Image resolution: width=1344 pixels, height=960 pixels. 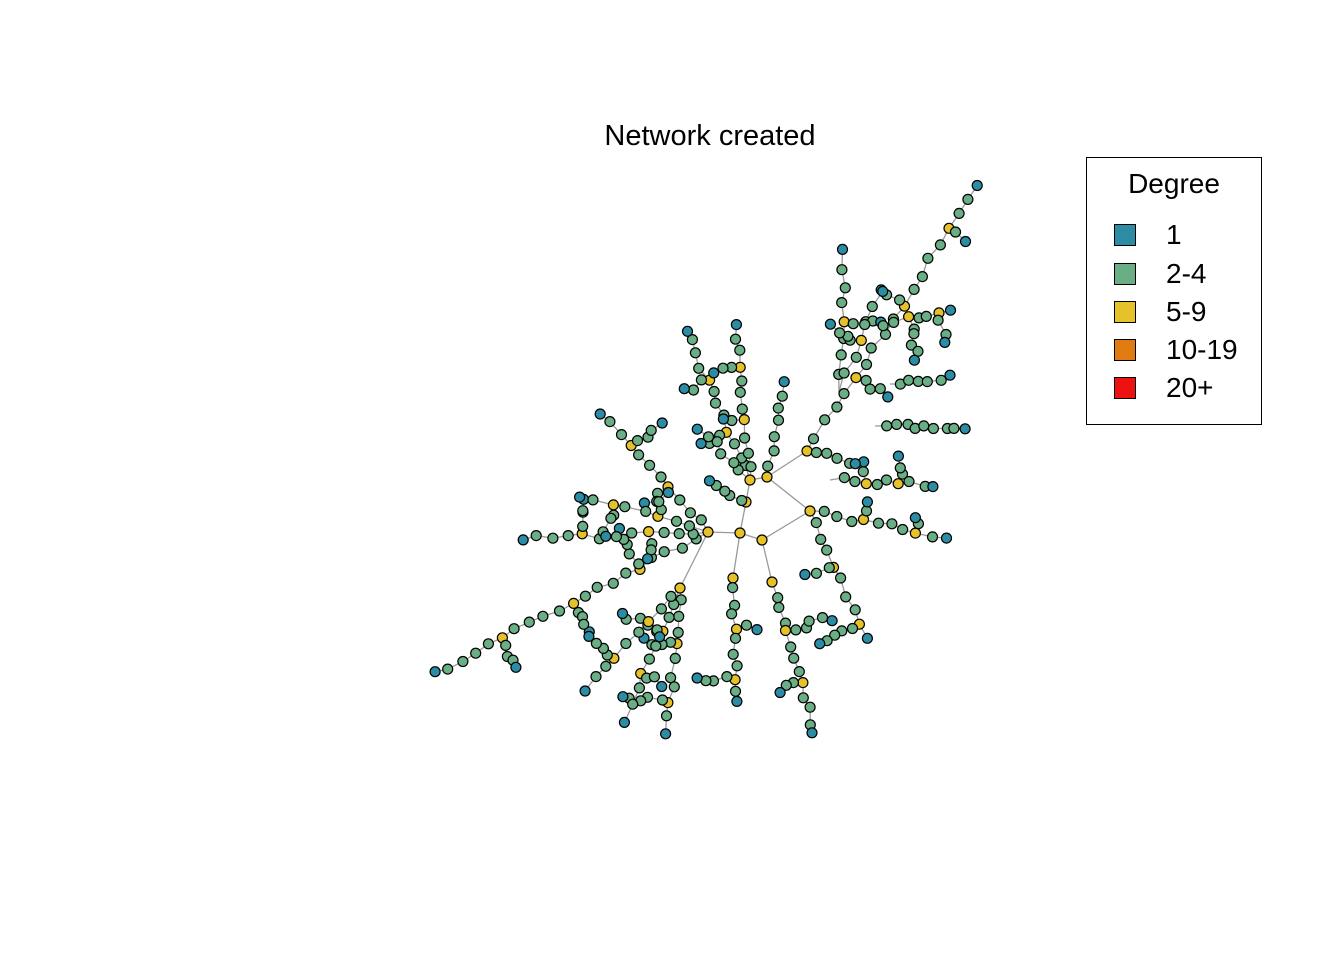 What do you see at coordinates (1148, 234) in the screenshot?
I see `legend-item: 1` at bounding box center [1148, 234].